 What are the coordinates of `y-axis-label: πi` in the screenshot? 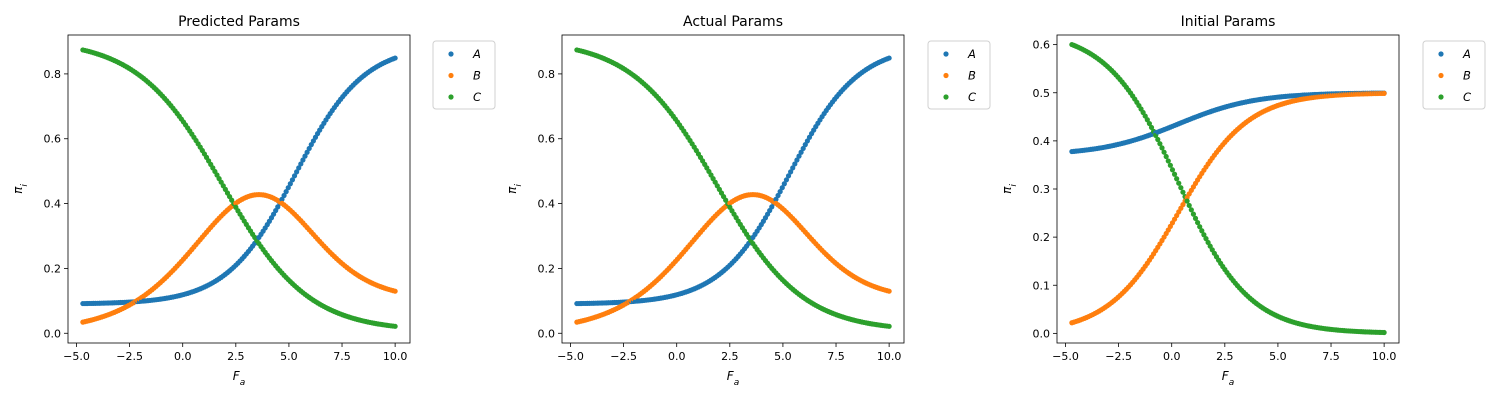 It's located at (20, 189).